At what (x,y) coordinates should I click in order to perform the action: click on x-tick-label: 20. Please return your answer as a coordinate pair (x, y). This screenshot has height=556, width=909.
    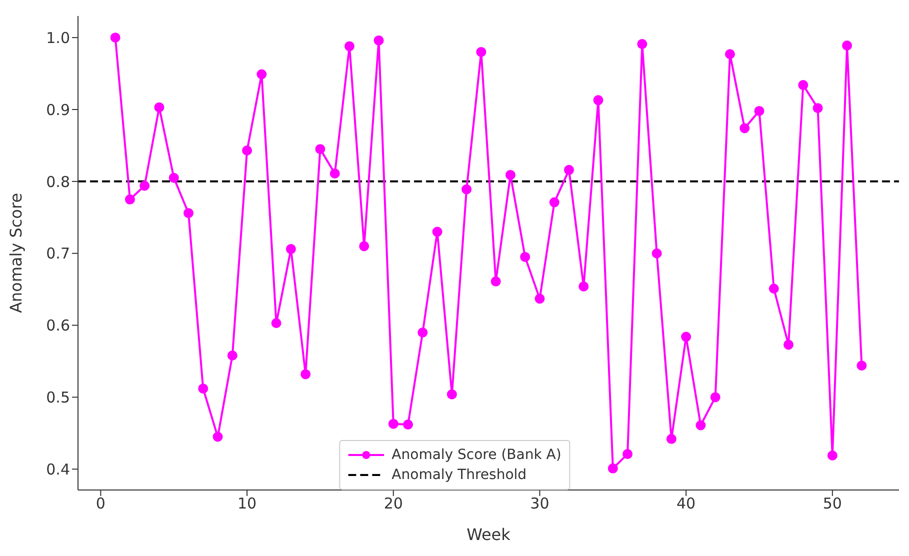
    Looking at the image, I should click on (393, 503).